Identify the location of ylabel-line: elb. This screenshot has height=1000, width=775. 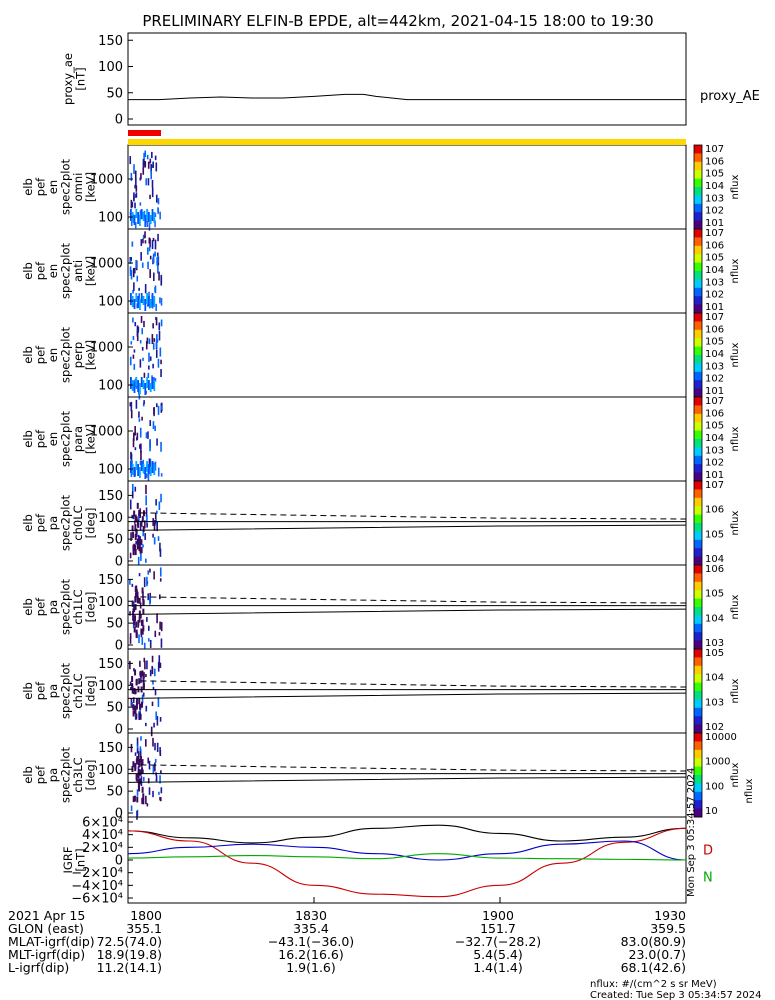
(28, 607).